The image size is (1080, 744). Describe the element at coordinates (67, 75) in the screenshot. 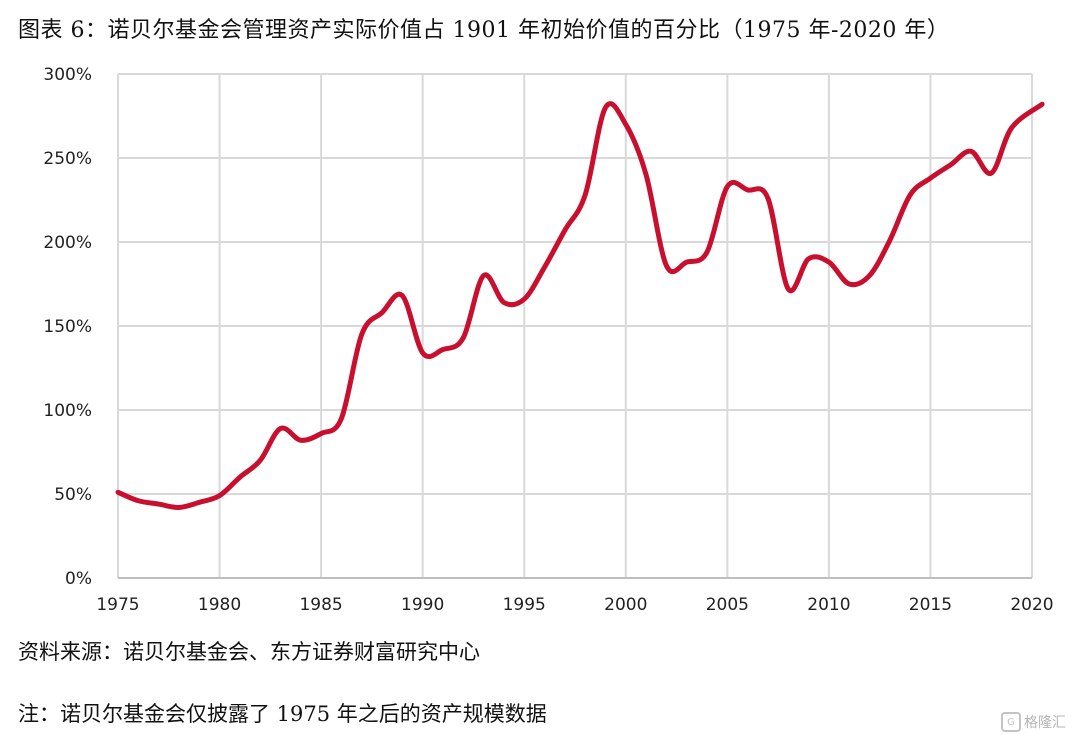

I see `y-tick-label: 300%` at that location.